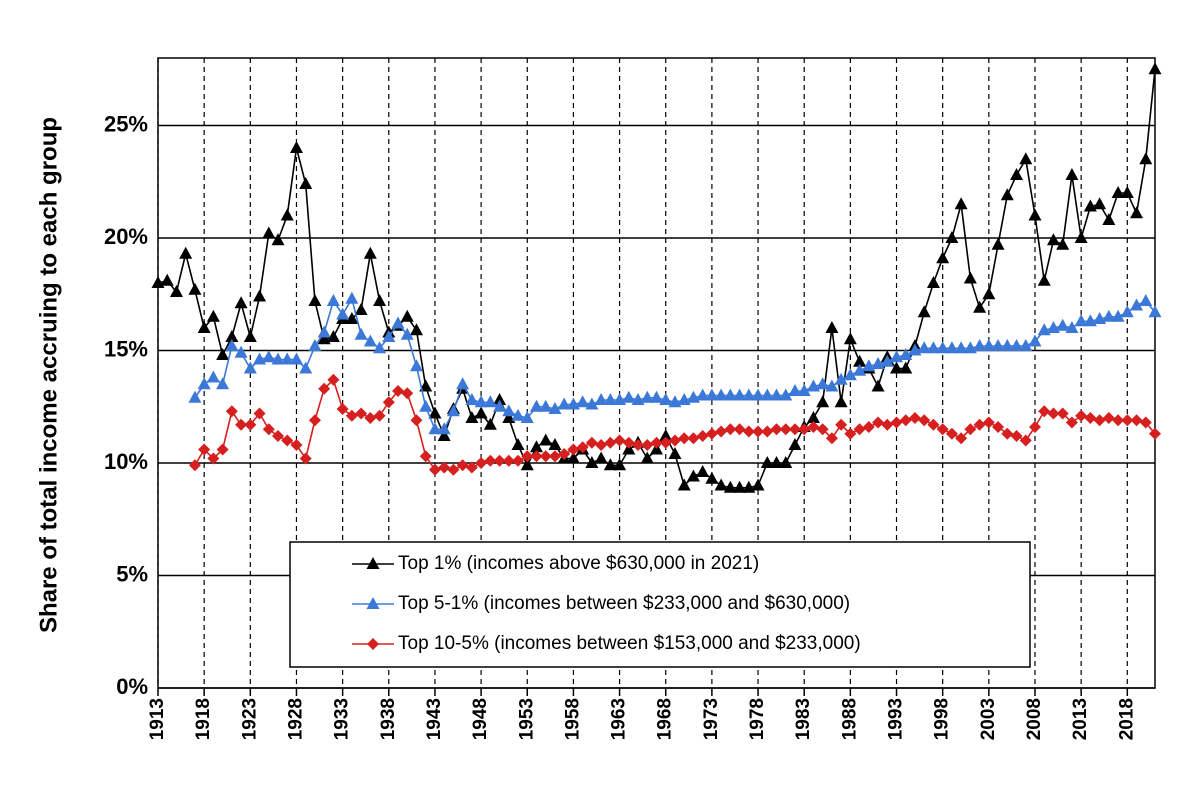 This screenshot has width=1200, height=812. Describe the element at coordinates (1080, 719) in the screenshot. I see `x-tick-label: 2013` at that location.